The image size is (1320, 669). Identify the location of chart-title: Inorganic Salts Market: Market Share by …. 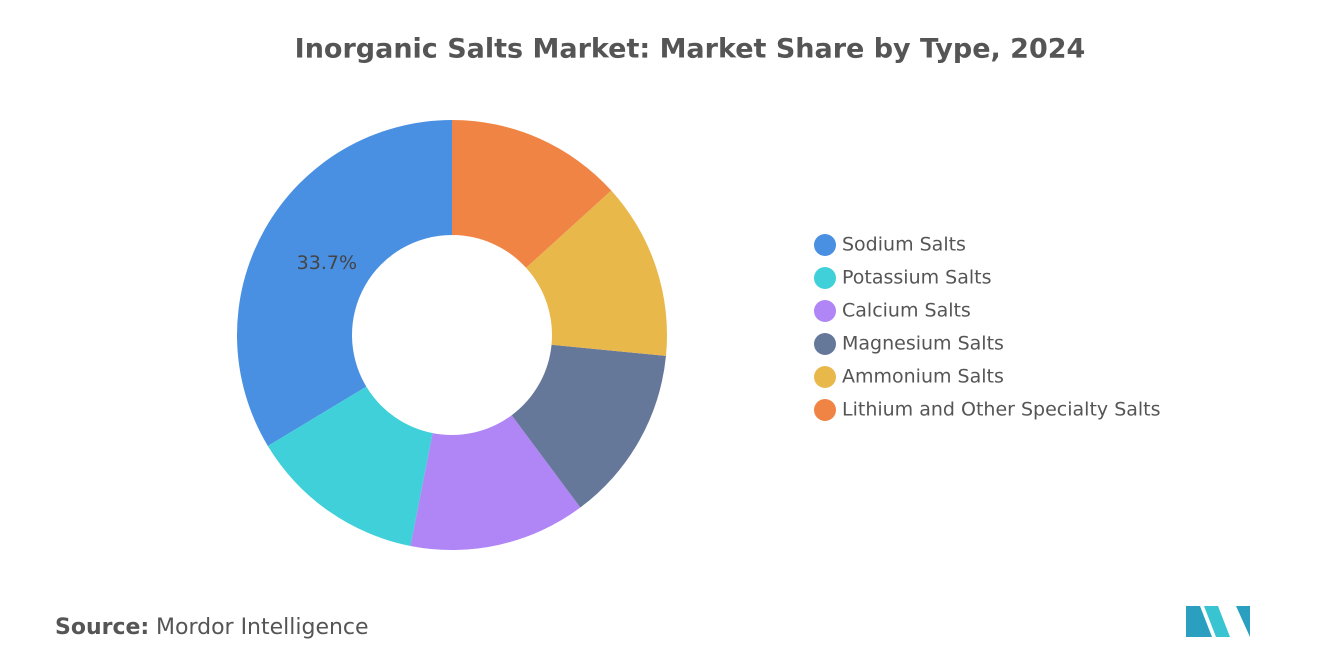
(690, 49).